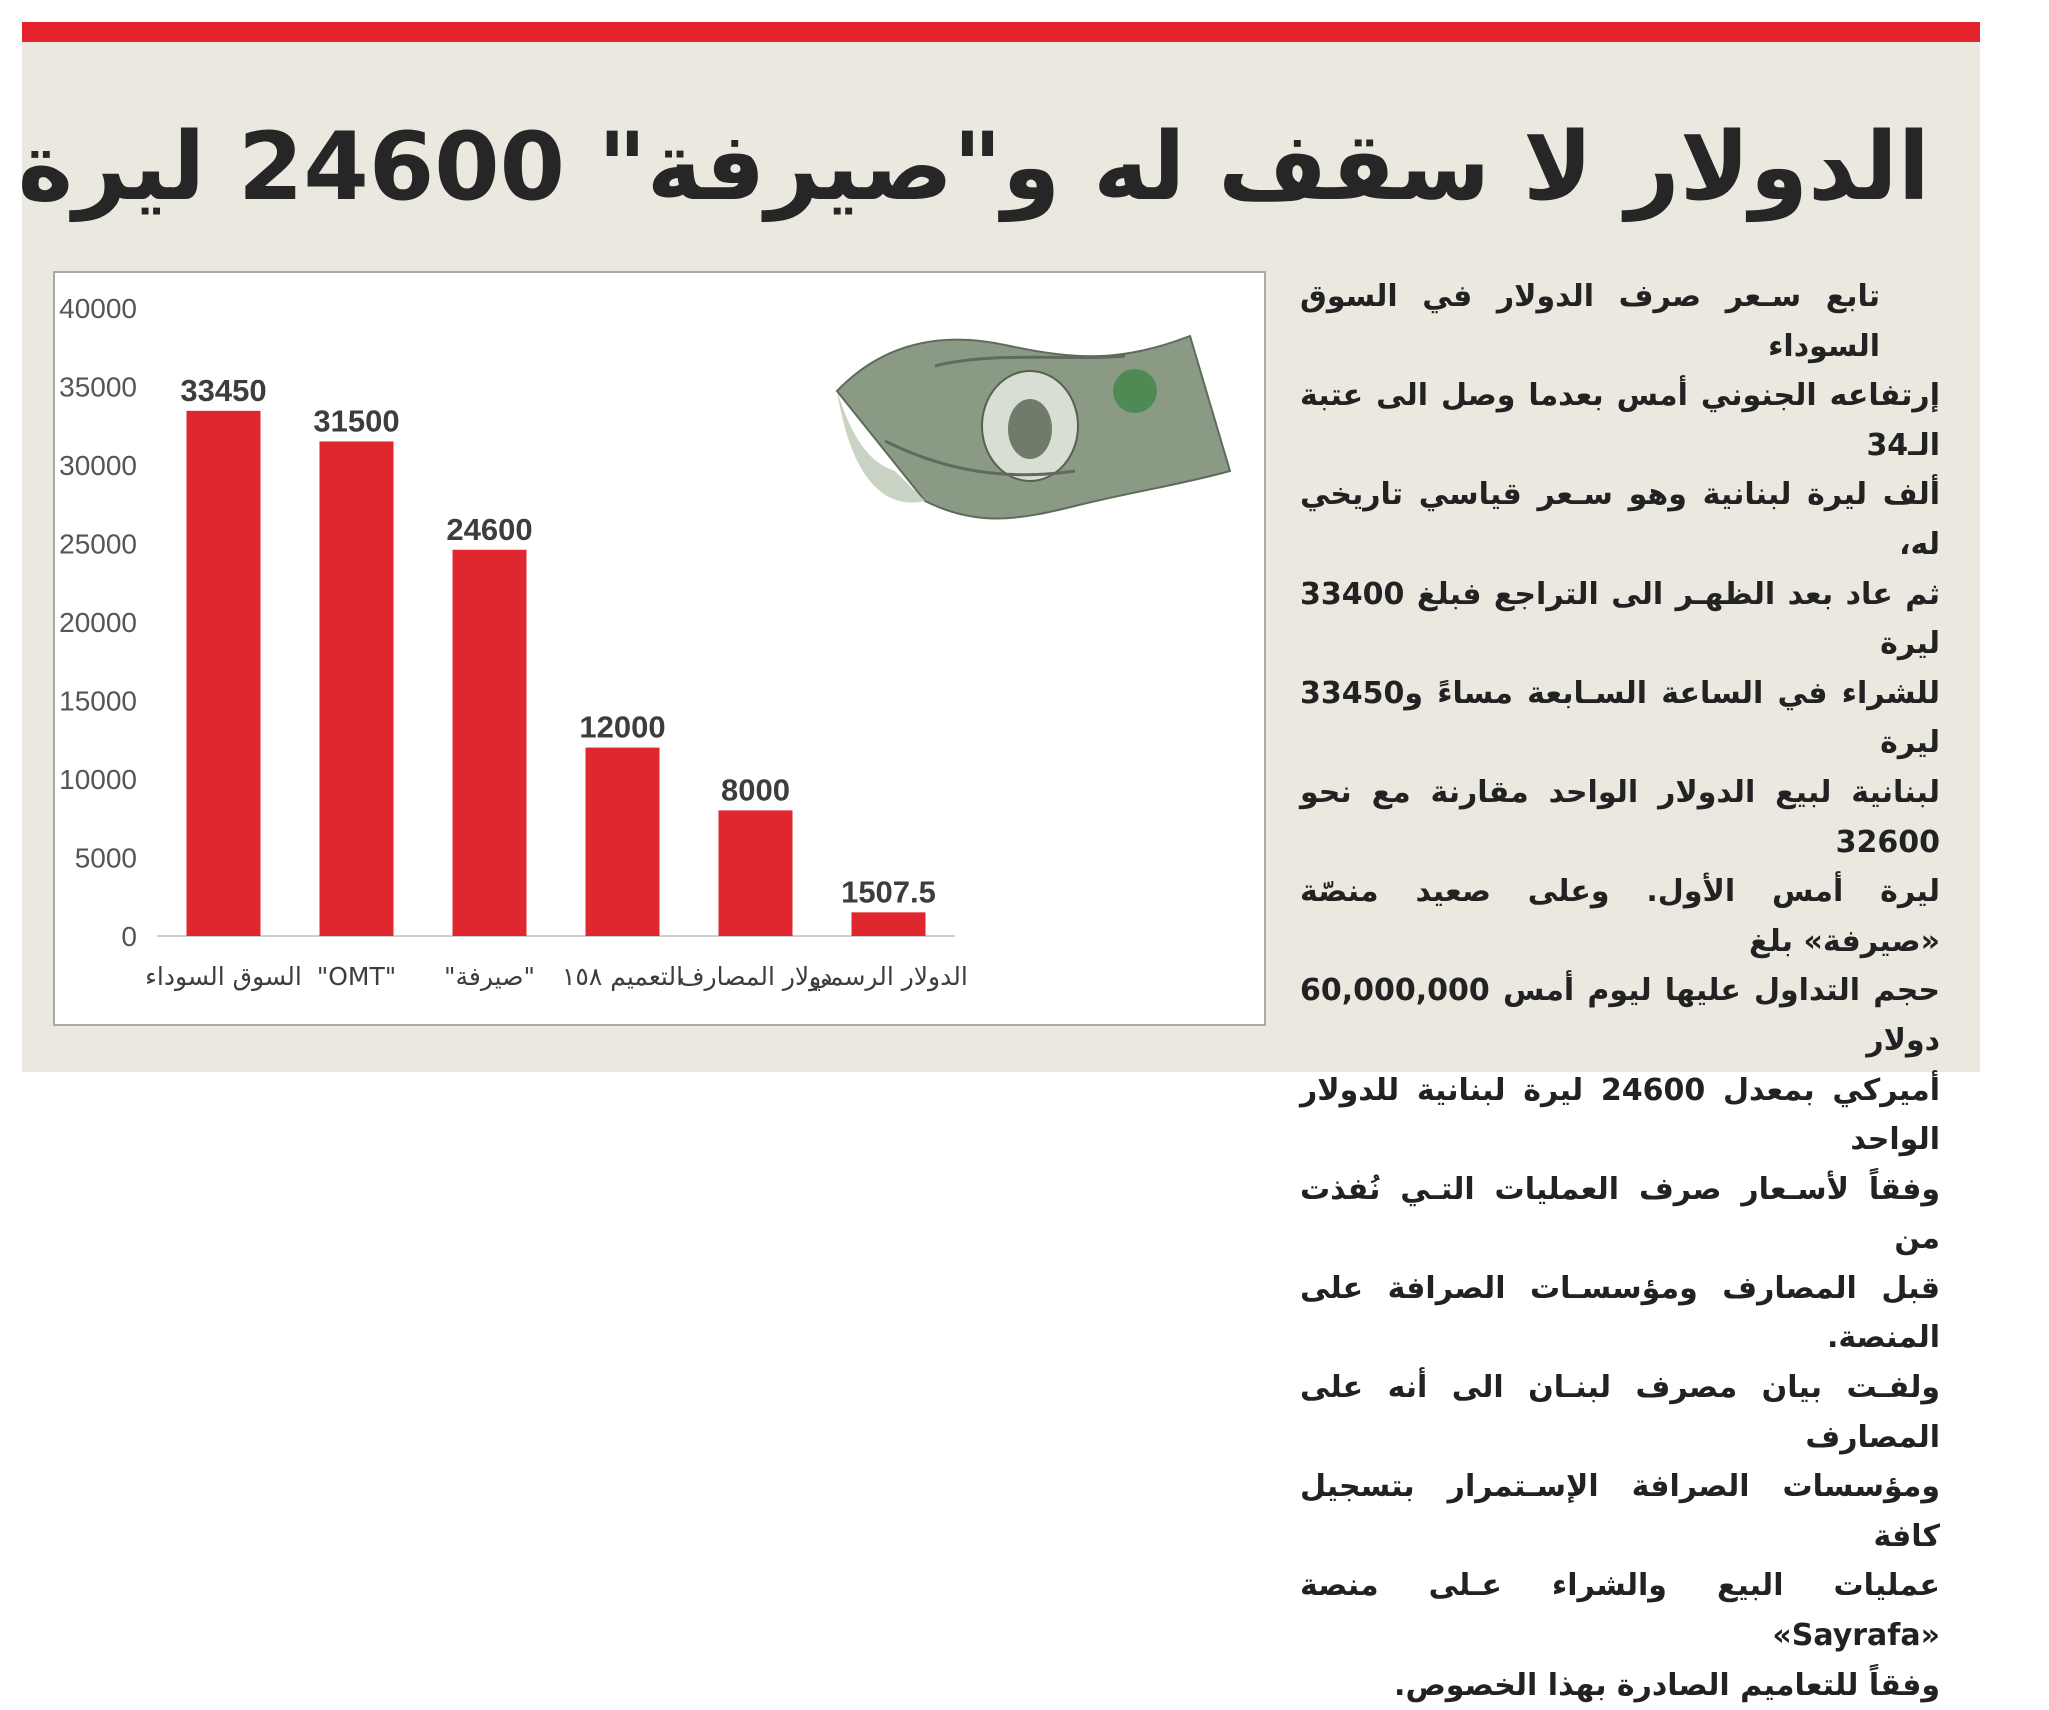 Image resolution: width=2049 pixels, height=1710 pixels. Describe the element at coordinates (888, 977) in the screenshot. I see `x-tick-label: الدولار الرسمي` at that location.